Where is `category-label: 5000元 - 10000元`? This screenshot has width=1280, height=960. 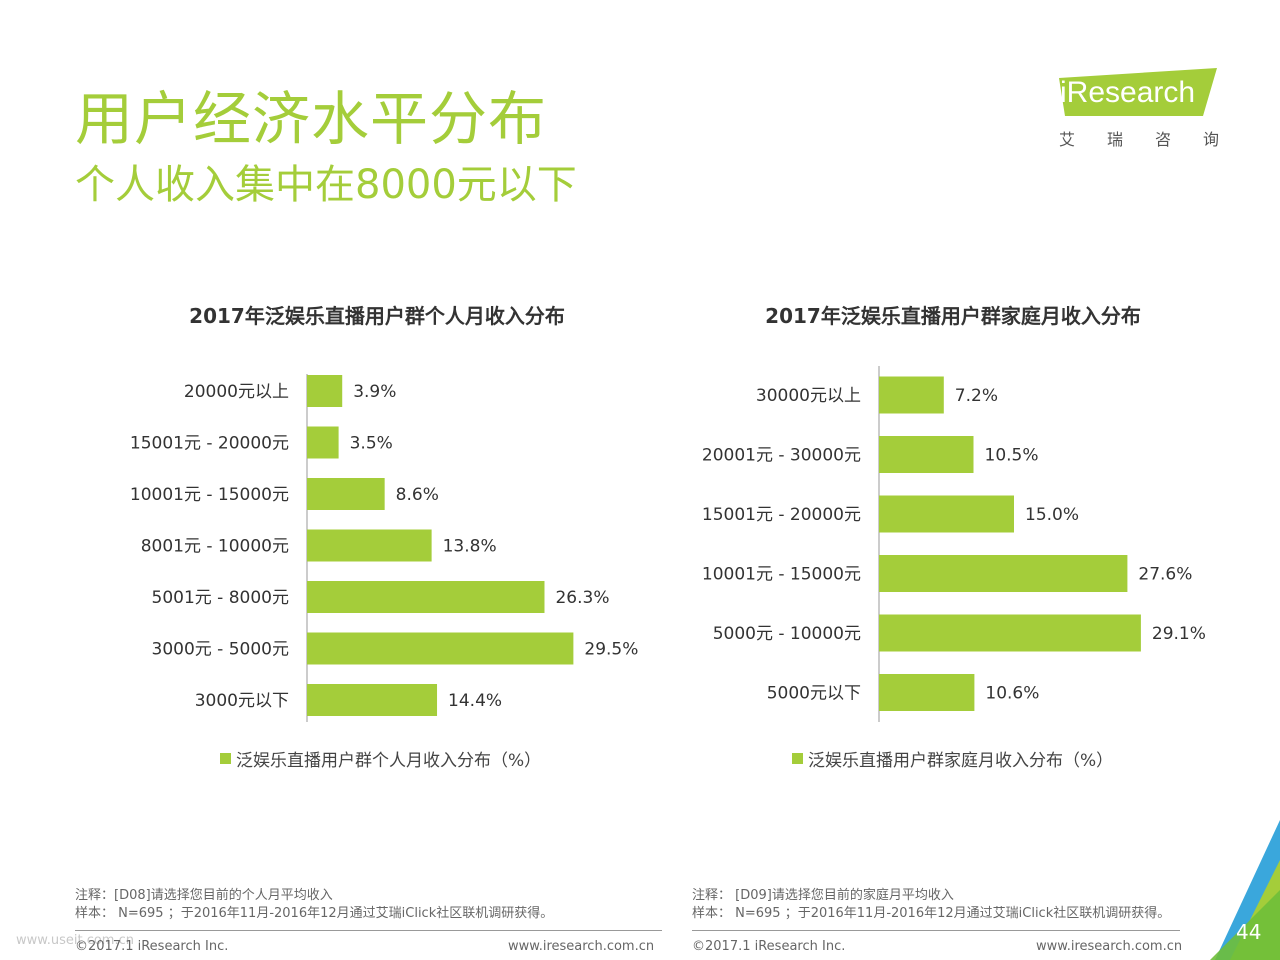
category-label: 5000元 - 10000元 is located at coordinates (787, 634).